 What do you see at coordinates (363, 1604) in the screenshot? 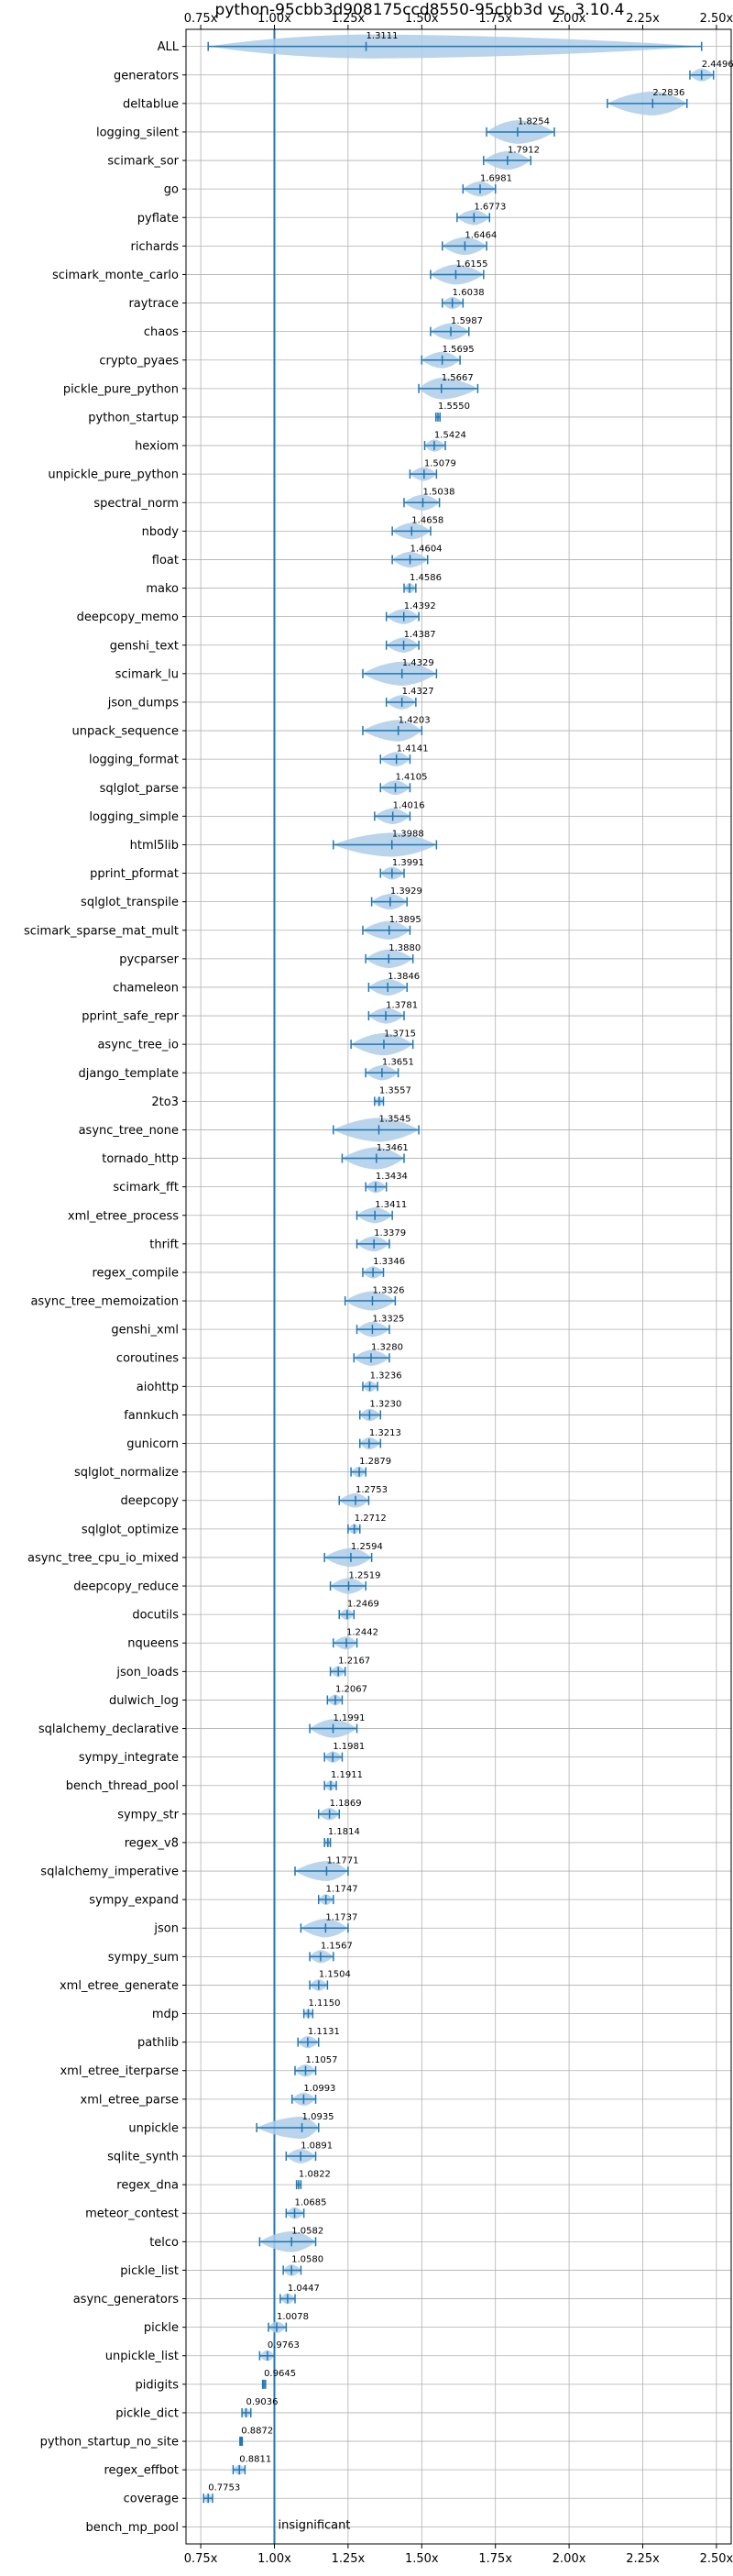
I see `value-label: 1.2469` at bounding box center [363, 1604].